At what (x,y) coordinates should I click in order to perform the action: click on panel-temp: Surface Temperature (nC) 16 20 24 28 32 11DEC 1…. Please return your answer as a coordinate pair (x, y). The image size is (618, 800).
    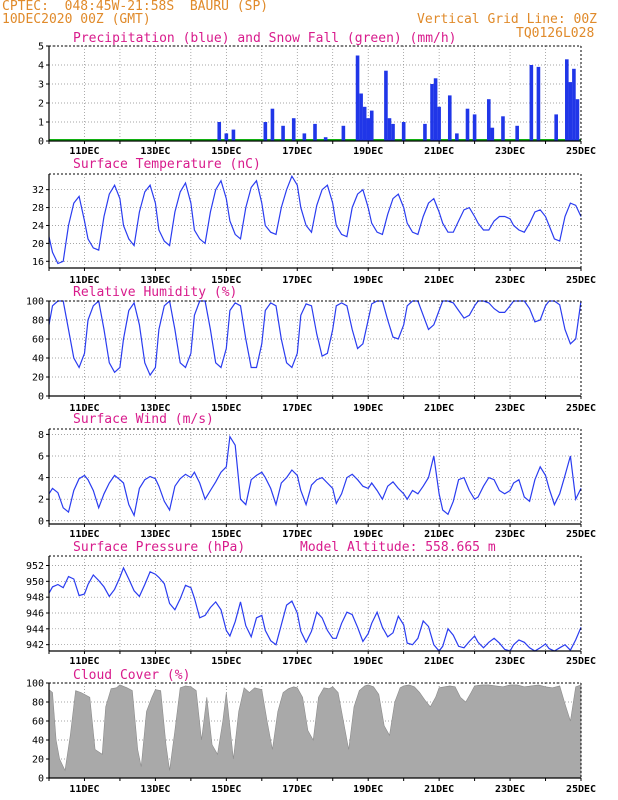
    Looking at the image, I should click on (314, 221).